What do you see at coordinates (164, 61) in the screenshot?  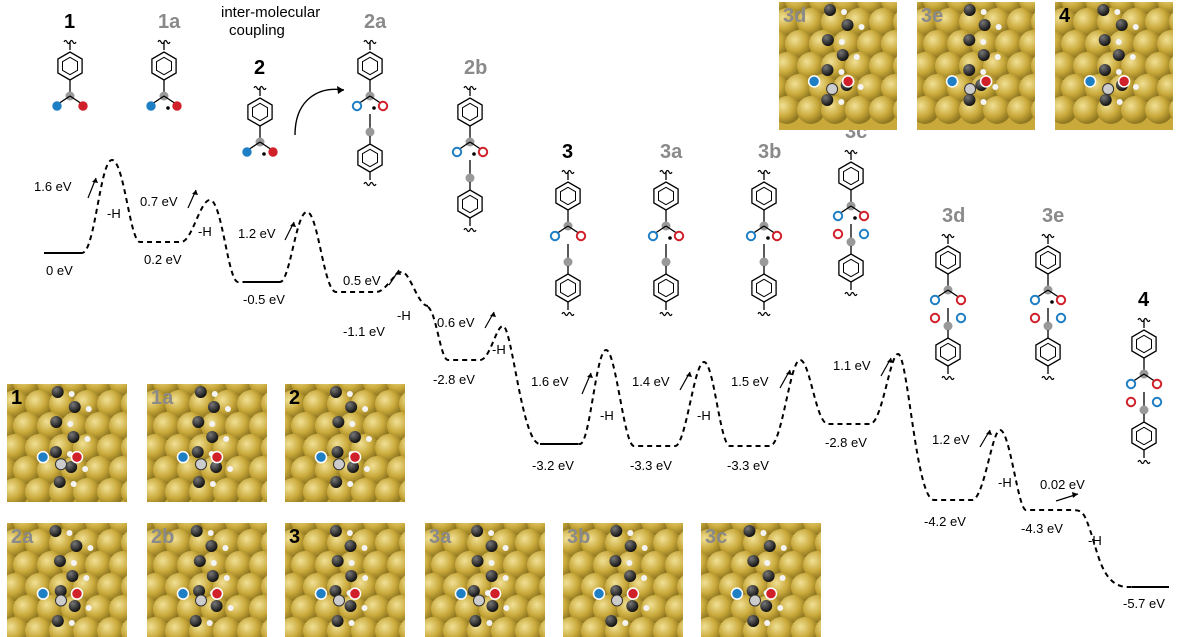 I see `molecule-m1a: 1a` at bounding box center [164, 61].